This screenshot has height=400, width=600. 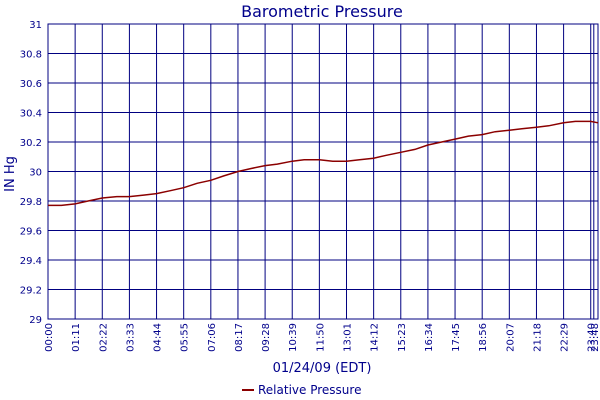 I want to click on y-tick-label: 30.6, so click(x=31, y=84).